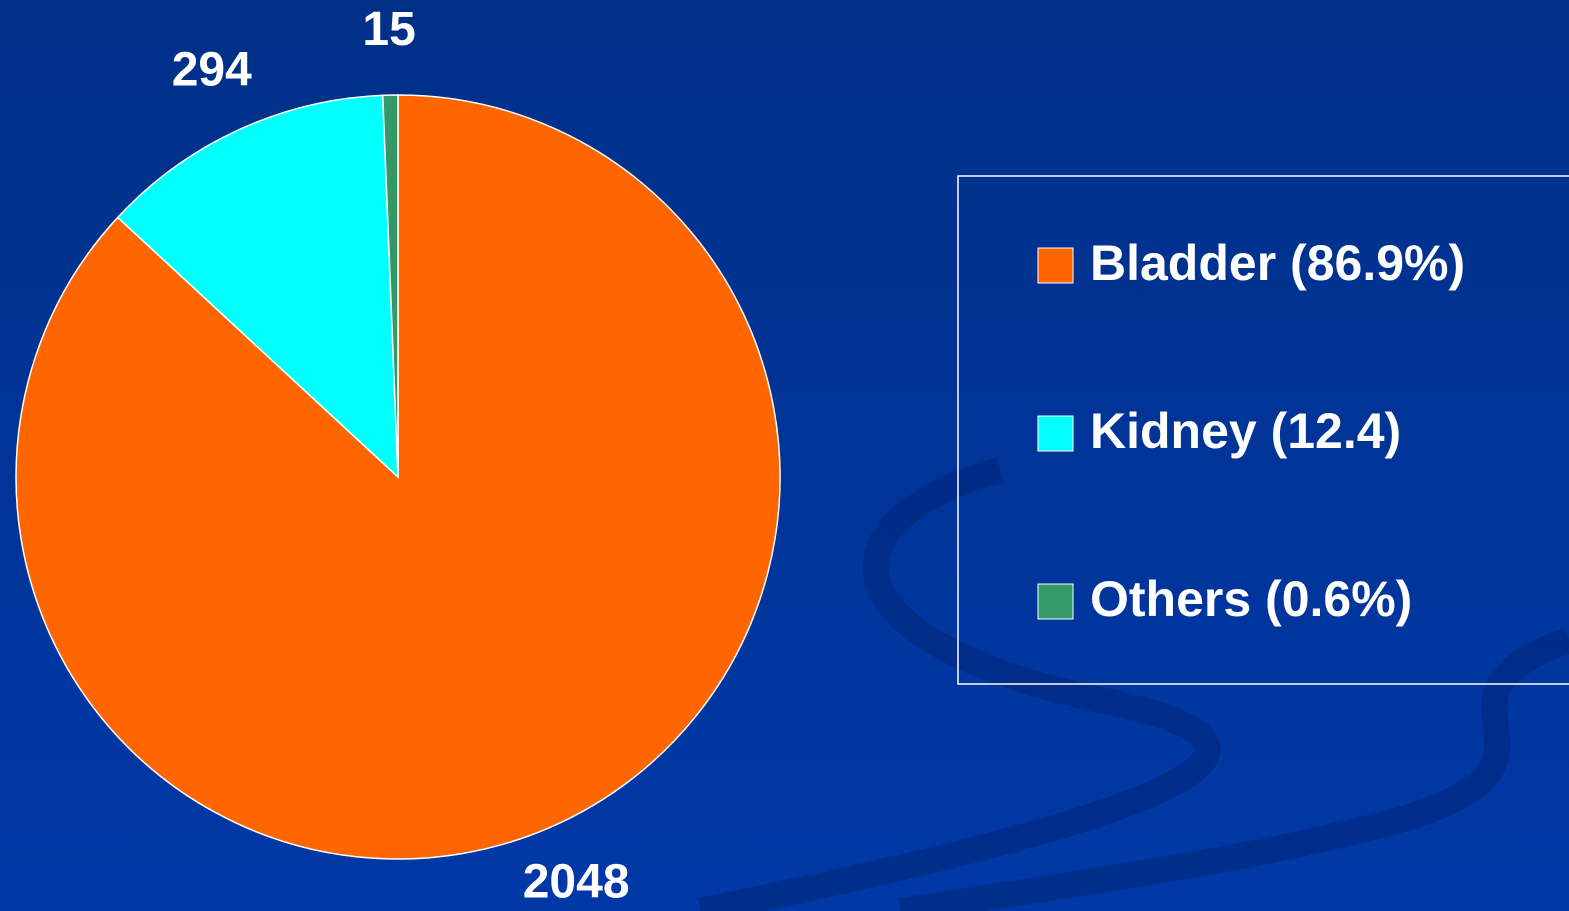 The height and width of the screenshot is (911, 1569). I want to click on data-label: 2048, so click(576, 881).